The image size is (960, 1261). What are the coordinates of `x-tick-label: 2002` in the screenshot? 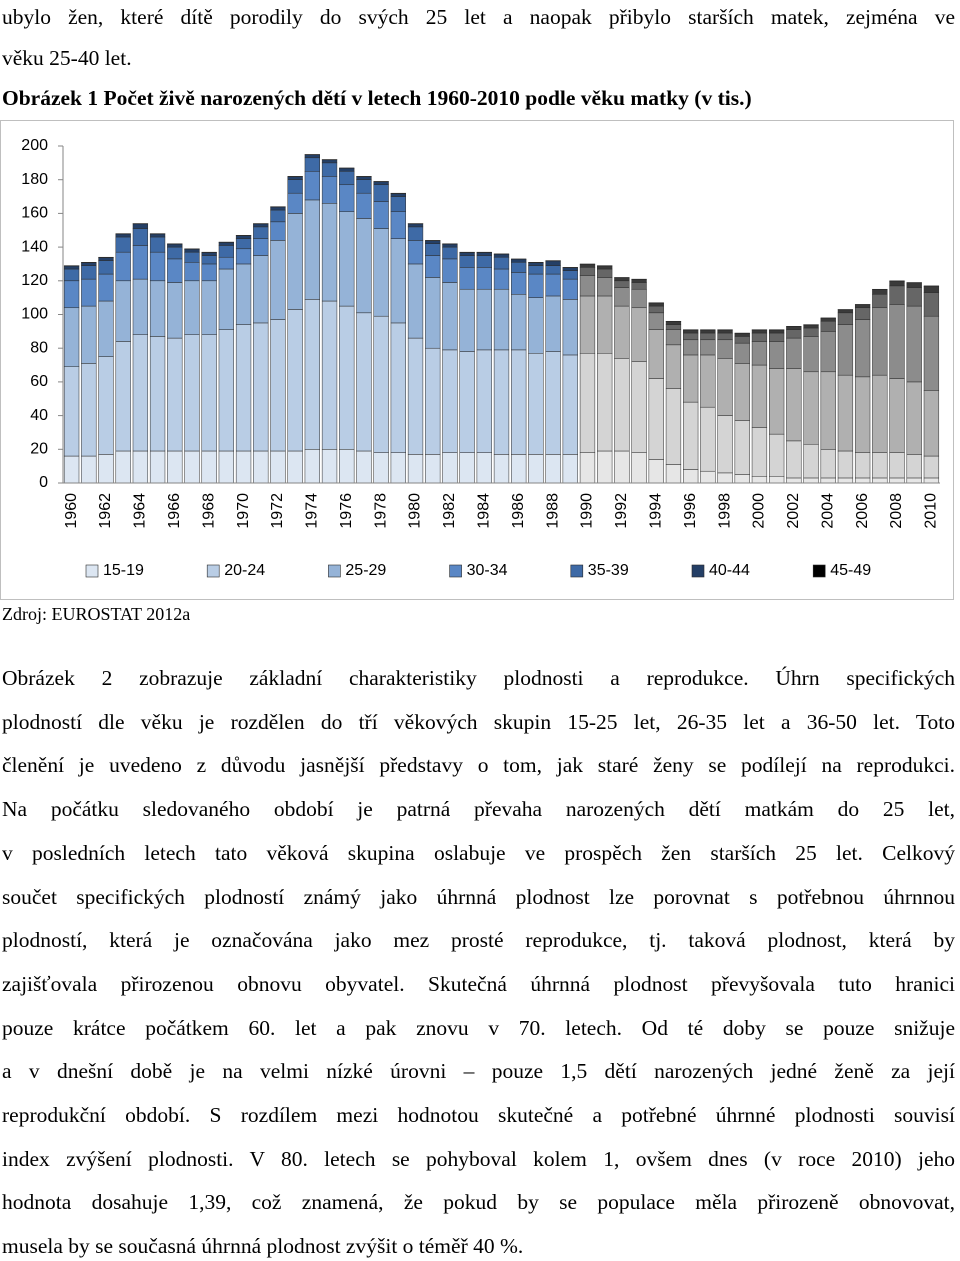 It's located at (793, 511).